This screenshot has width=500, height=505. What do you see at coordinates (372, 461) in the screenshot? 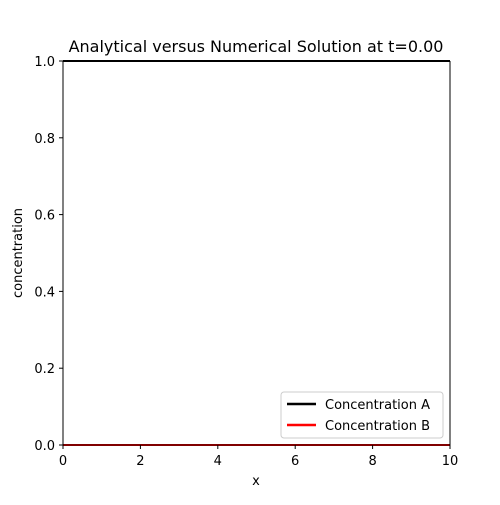
I see `x-tick-label: 8` at bounding box center [372, 461].